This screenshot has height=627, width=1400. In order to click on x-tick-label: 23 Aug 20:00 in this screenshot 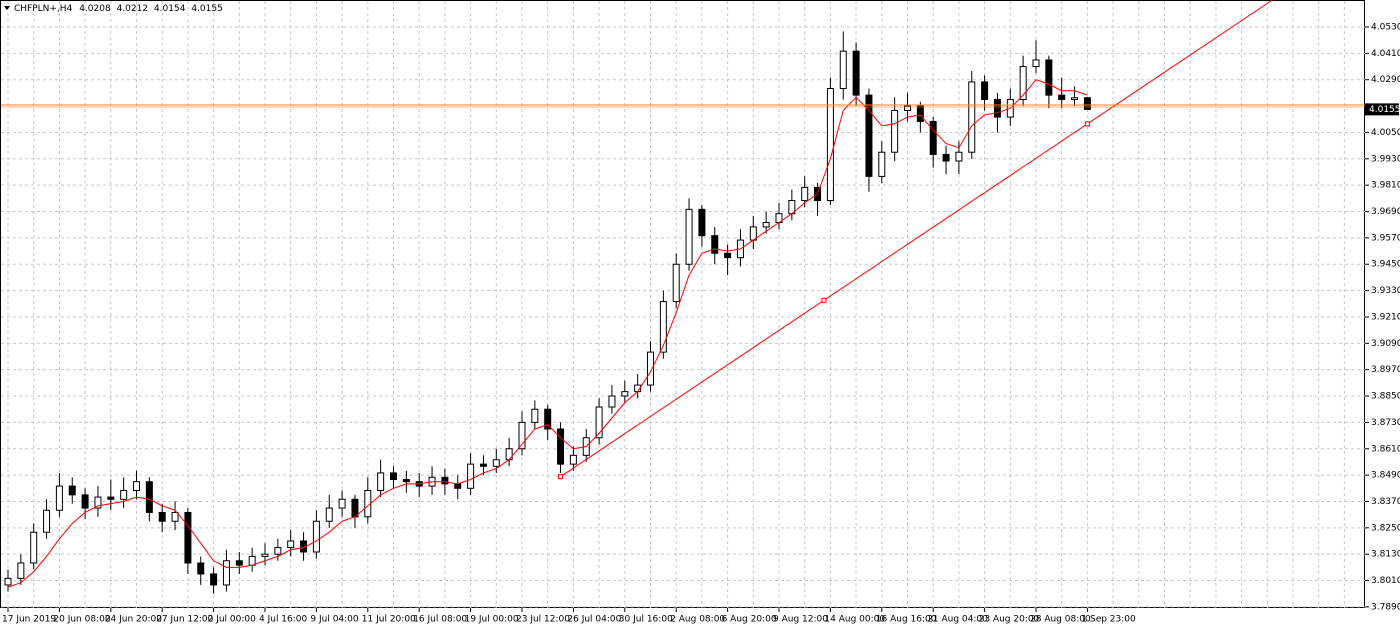, I will do `click(1009, 620)`.